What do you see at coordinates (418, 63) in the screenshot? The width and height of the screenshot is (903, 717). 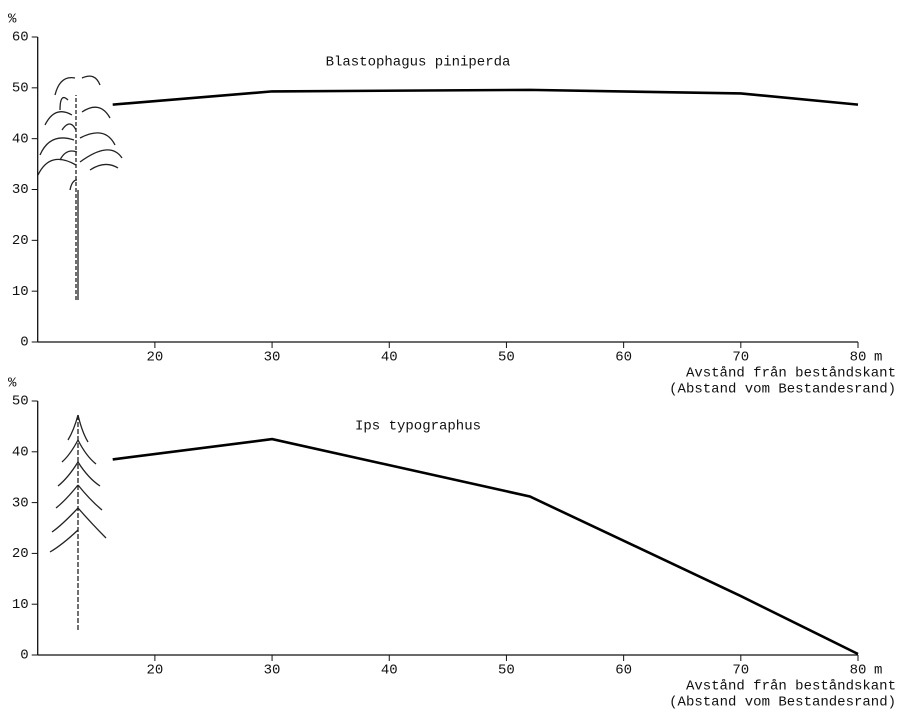 I see `chart-title: Blastophagus piniperda` at bounding box center [418, 63].